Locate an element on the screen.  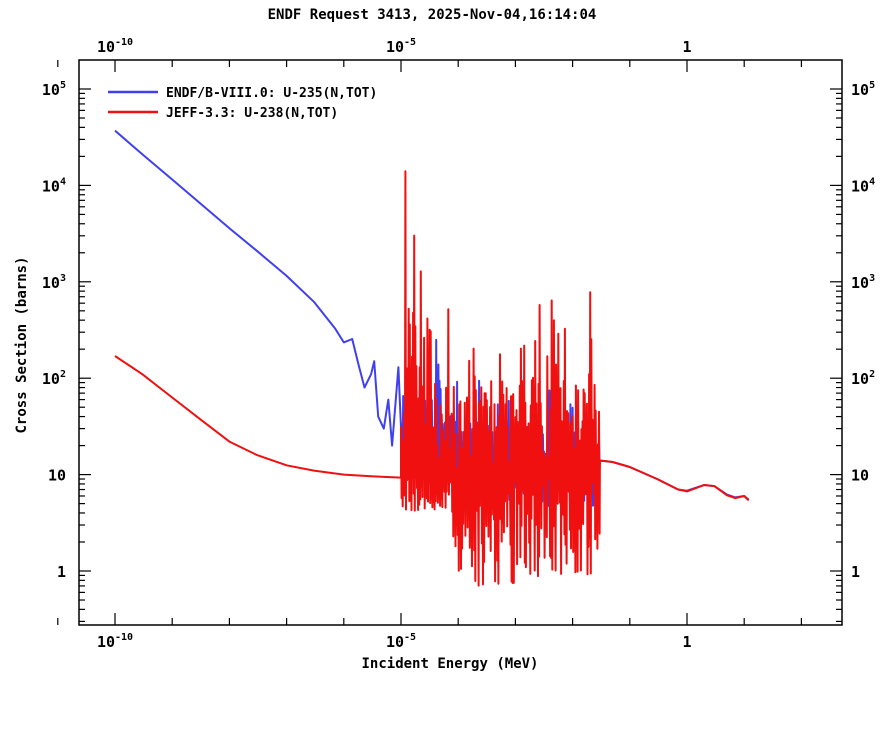
y-tick-label-left: 10⁵ is located at coordinates (54, 89).